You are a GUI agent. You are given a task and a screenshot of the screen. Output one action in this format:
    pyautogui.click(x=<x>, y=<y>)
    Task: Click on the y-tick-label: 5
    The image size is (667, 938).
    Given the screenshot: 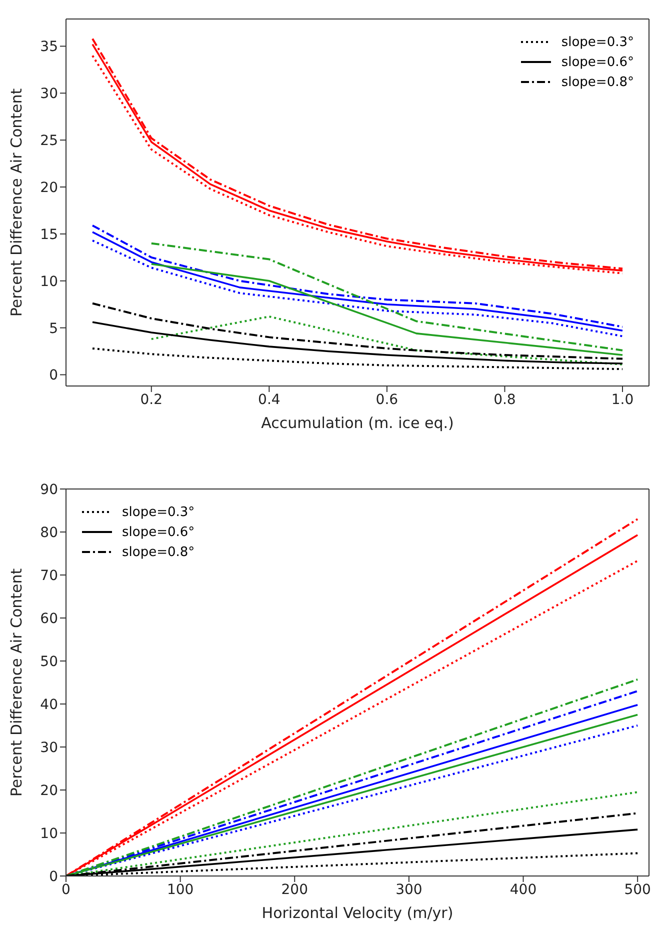 What is the action you would take?
    pyautogui.click(x=53, y=328)
    